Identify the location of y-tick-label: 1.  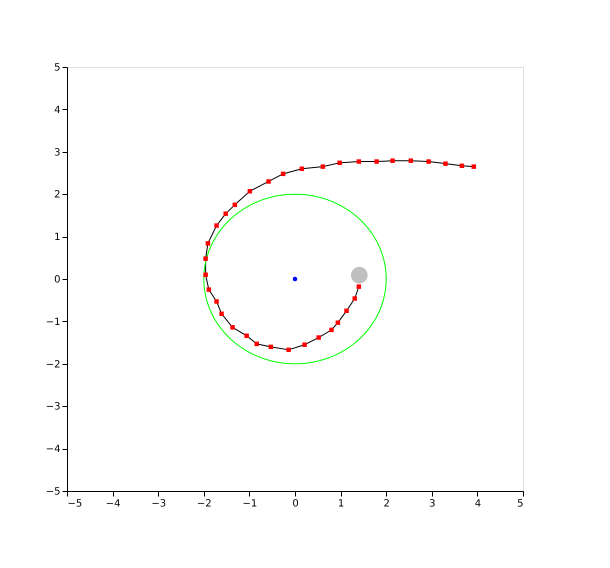
(57, 238).